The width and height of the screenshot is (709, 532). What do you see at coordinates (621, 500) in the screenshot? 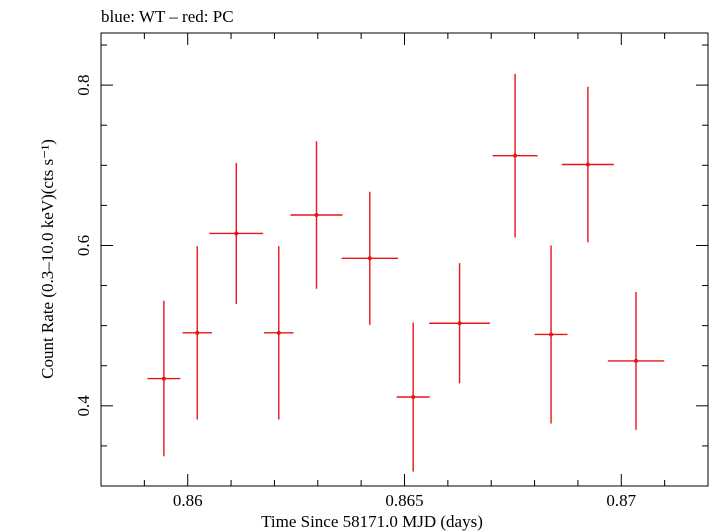
I see `x-tick-label: 0.87` at bounding box center [621, 500].